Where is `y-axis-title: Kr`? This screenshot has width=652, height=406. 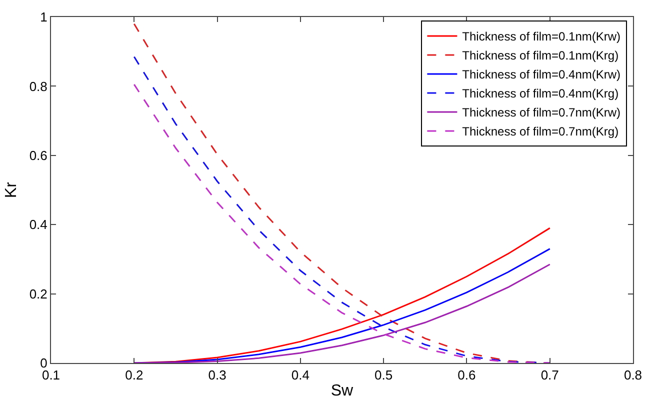
y-axis-title: Kr is located at coordinates (11, 189).